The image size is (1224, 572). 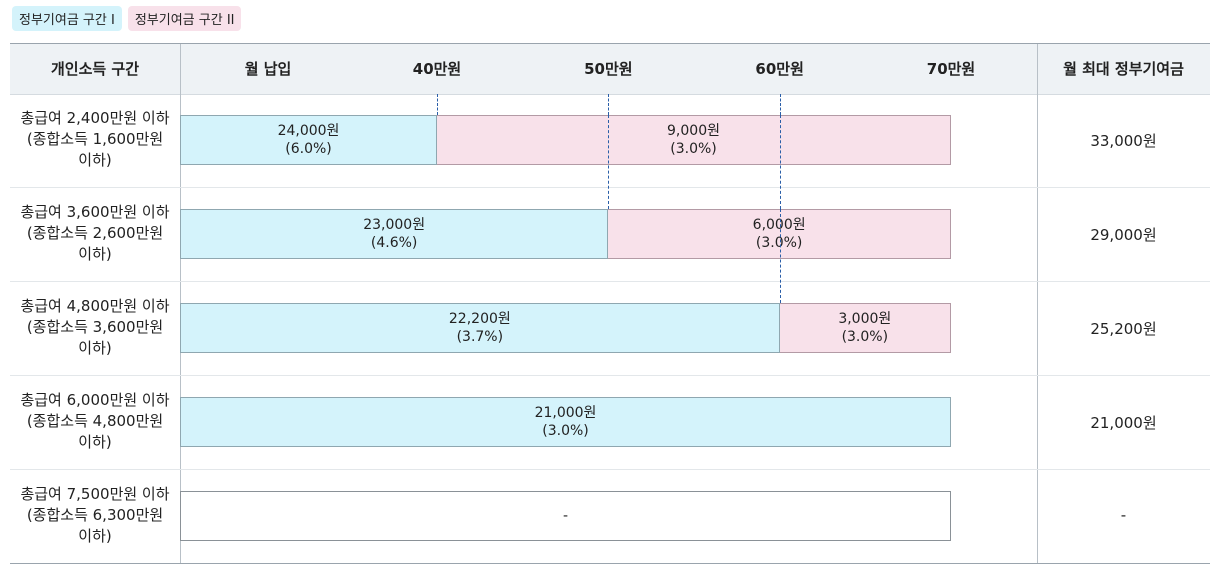 What do you see at coordinates (1123, 235) in the screenshot?
I see `max-contribution-value: 29,000원` at bounding box center [1123, 235].